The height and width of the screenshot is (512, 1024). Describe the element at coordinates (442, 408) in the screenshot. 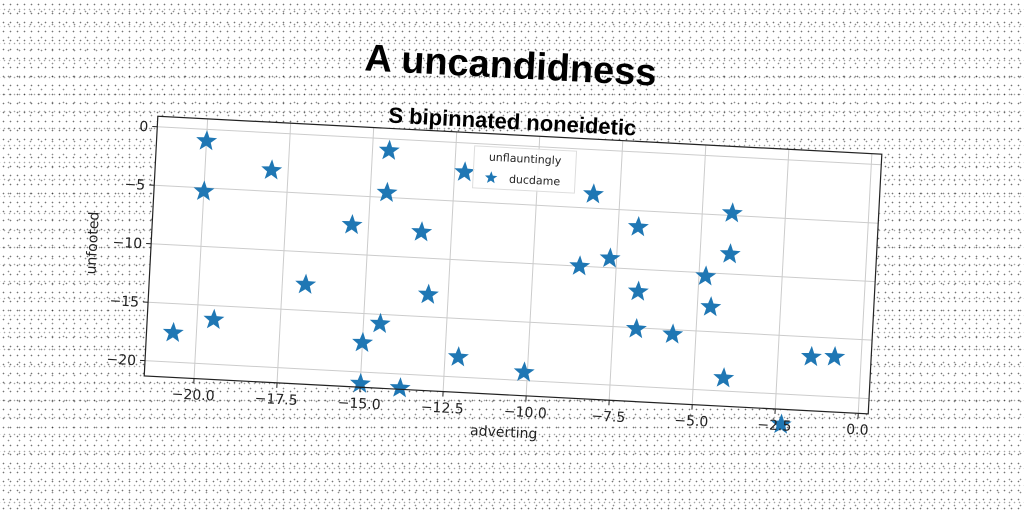

I see `x-tick-label: −12.5` at that location.